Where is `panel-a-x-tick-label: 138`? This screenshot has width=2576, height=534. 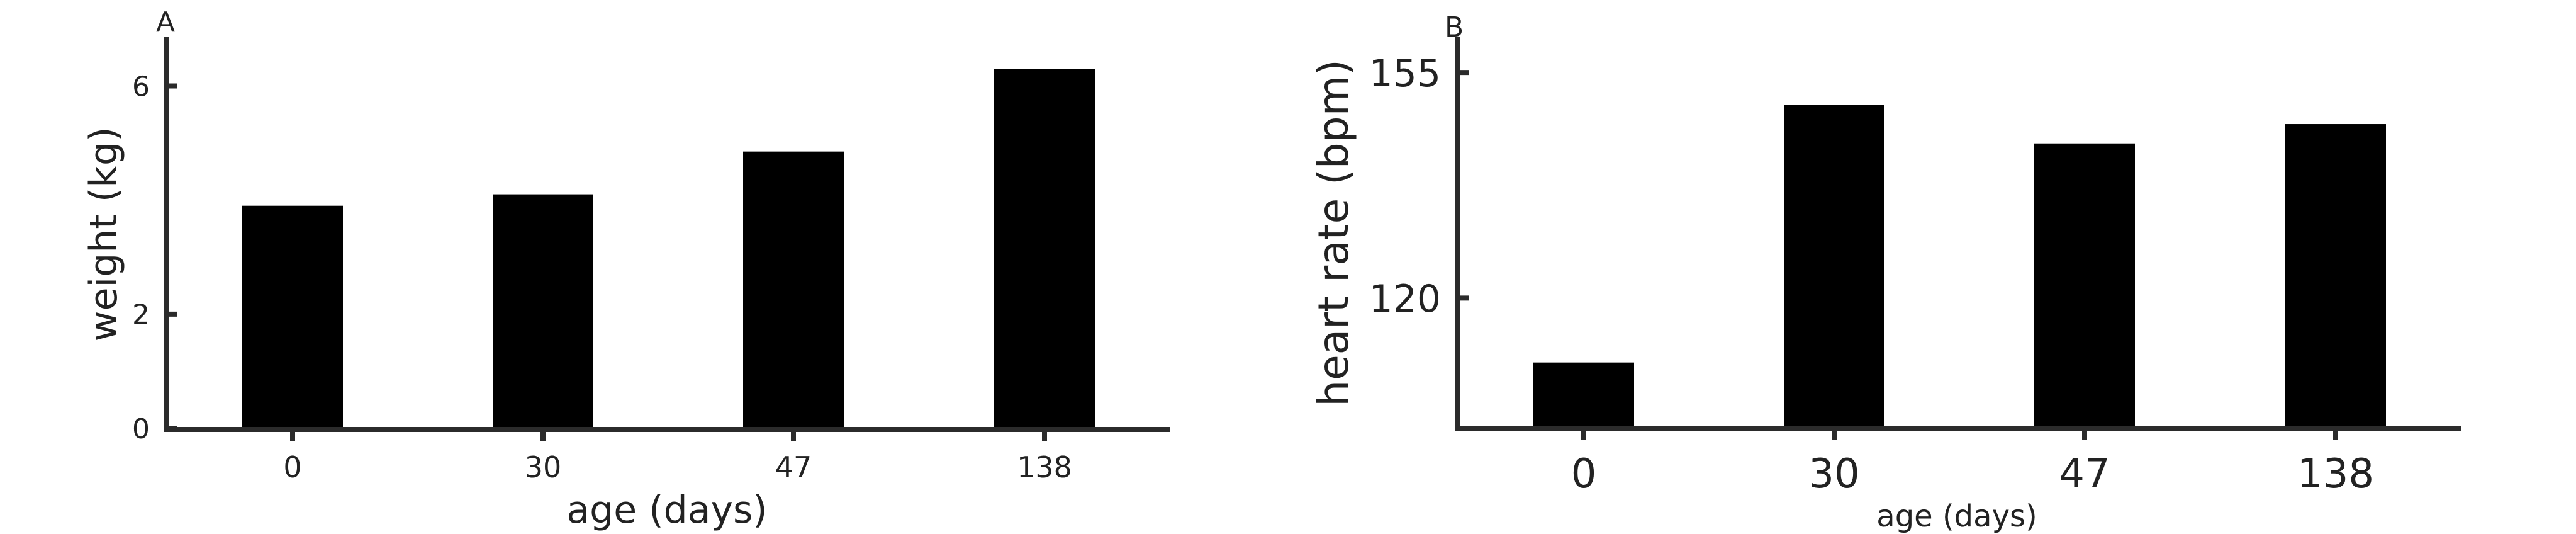 panel-a-x-tick-label: 138 is located at coordinates (1044, 467).